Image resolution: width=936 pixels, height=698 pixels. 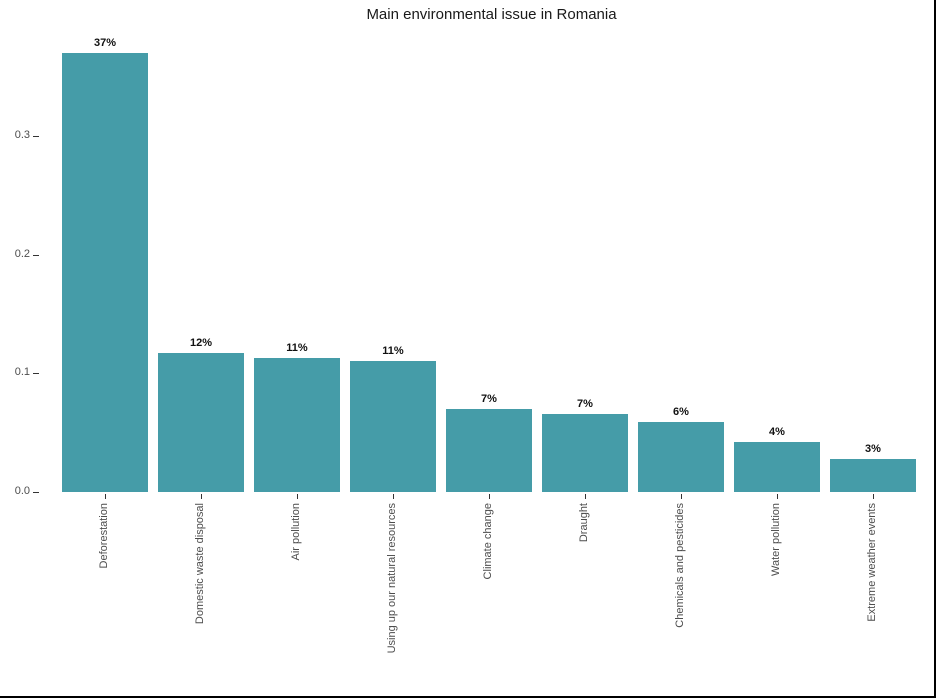 What do you see at coordinates (104, 536) in the screenshot?
I see `x-axis-label: Deforestation` at bounding box center [104, 536].